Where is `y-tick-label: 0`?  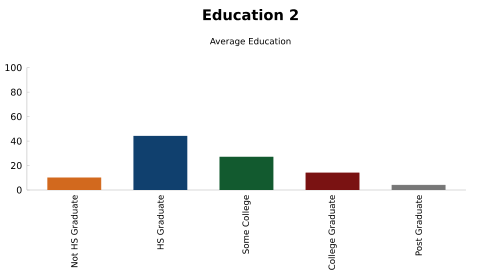
y-tick-label: 0 is located at coordinates (19, 190).